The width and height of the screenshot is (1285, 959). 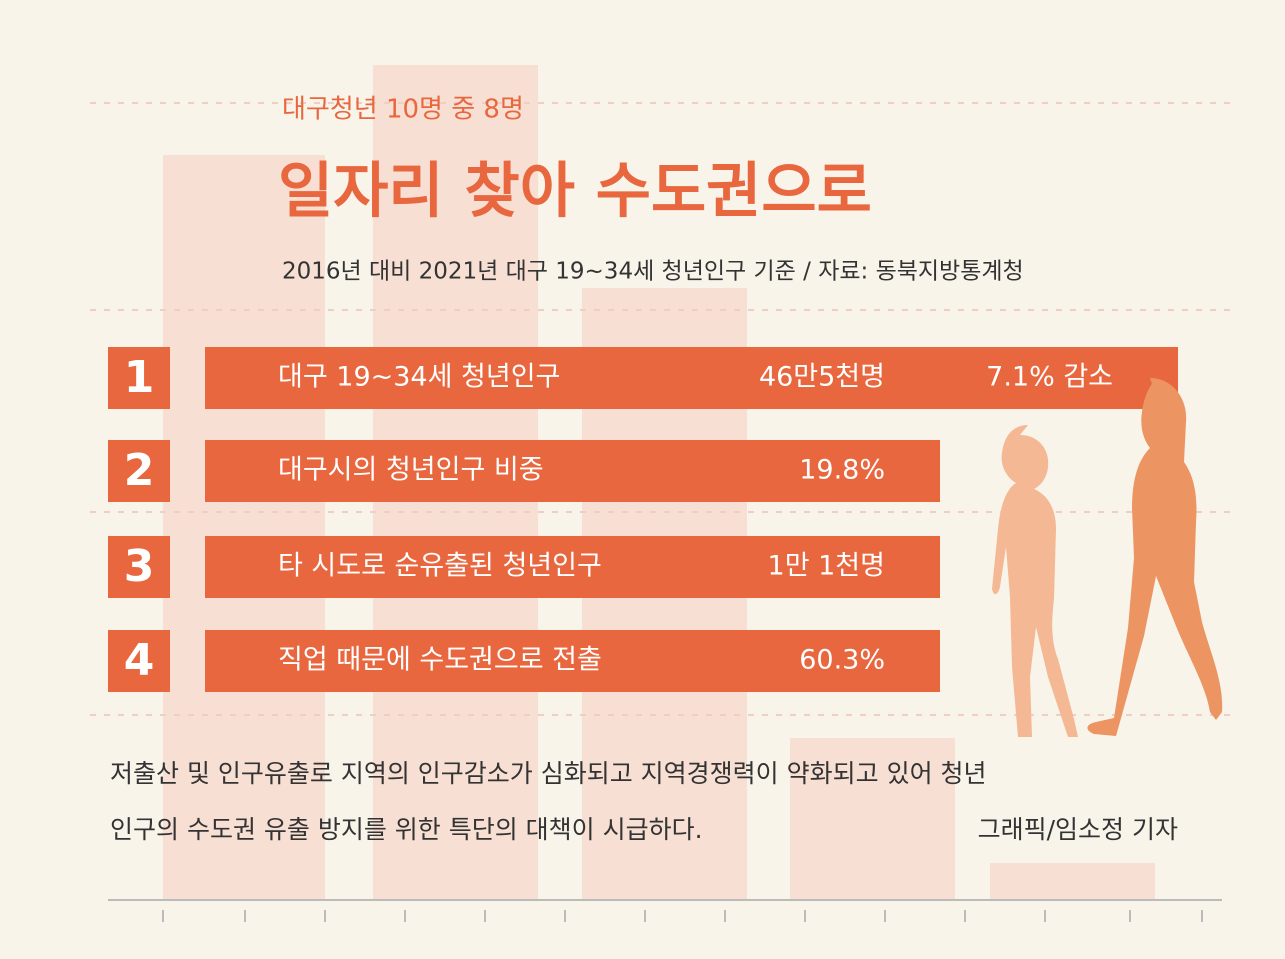 I want to click on item-label: 대구시의 청년인구 비중, so click(x=411, y=470).